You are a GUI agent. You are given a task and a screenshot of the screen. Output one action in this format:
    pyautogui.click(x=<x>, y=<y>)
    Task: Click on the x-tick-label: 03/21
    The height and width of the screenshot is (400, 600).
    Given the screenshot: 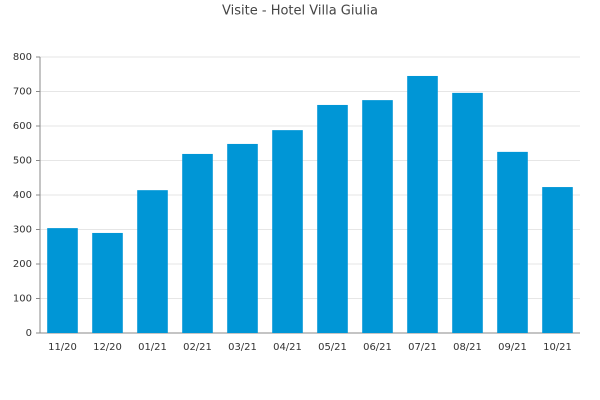 What is the action you would take?
    pyautogui.click(x=242, y=347)
    